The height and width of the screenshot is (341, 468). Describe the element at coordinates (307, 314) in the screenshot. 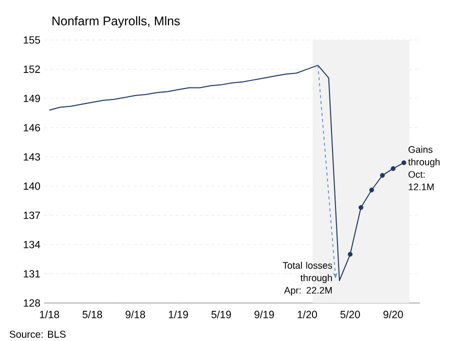

I see `x-tick-label: 1/20` at that location.